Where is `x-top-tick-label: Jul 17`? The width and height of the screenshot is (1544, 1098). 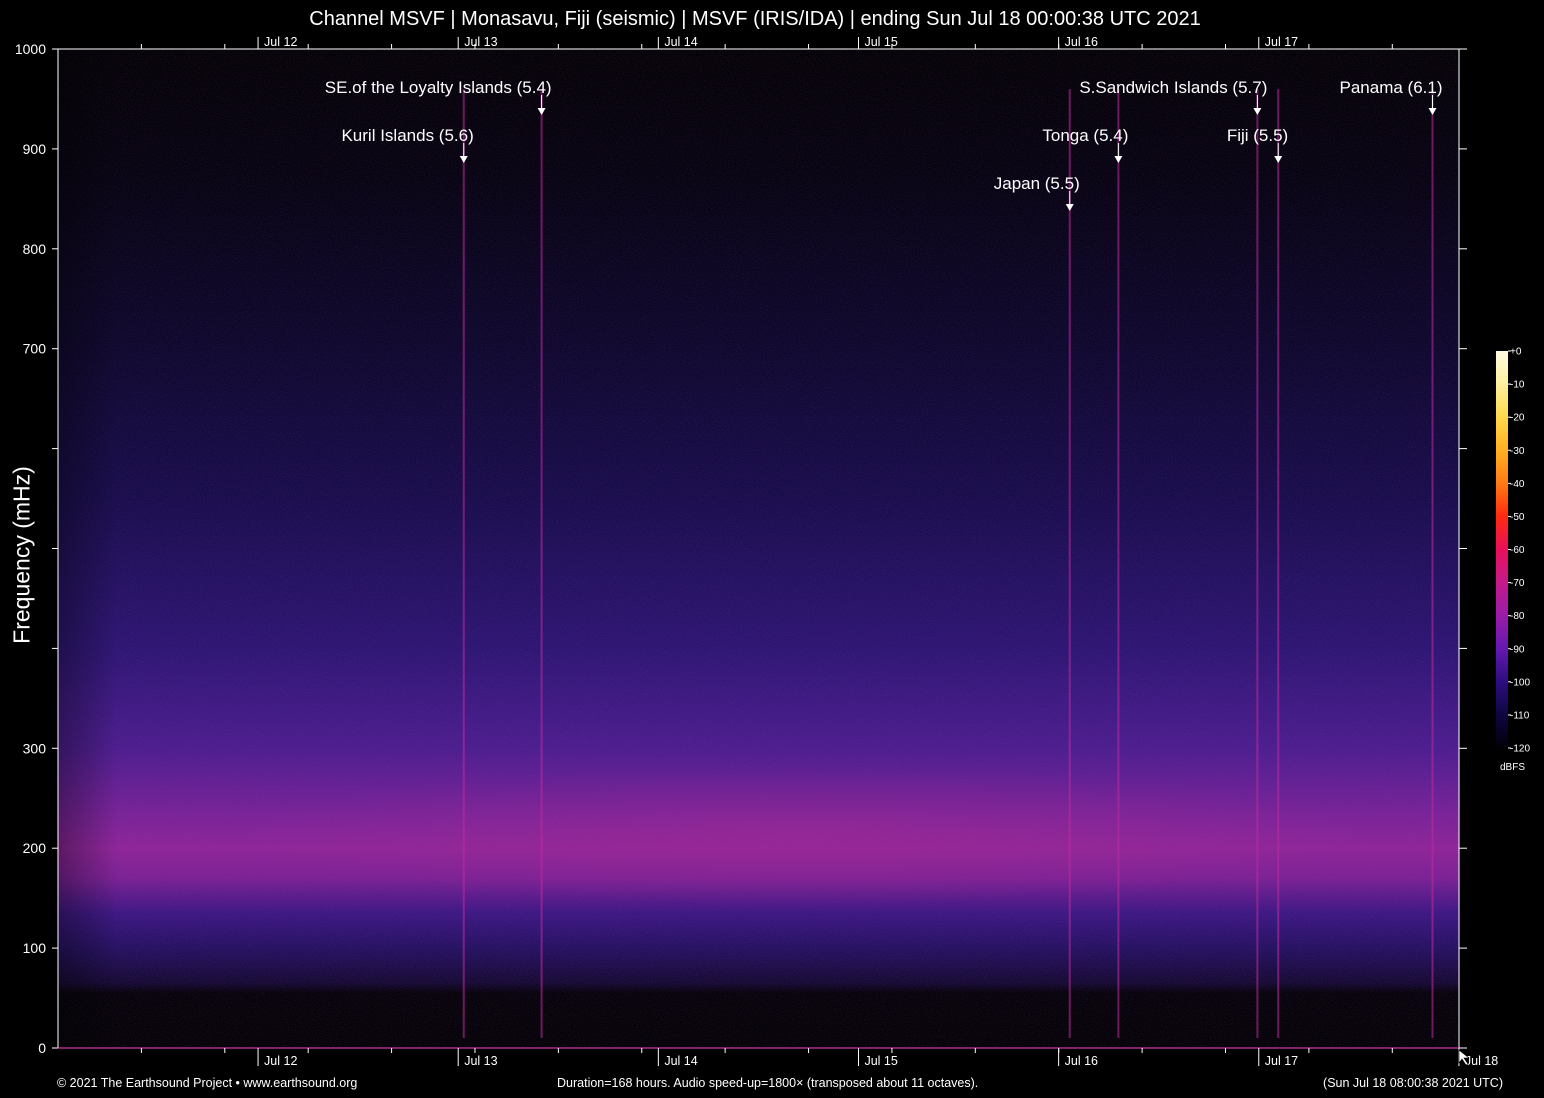
x-top-tick-label: Jul 17 is located at coordinates (1281, 42).